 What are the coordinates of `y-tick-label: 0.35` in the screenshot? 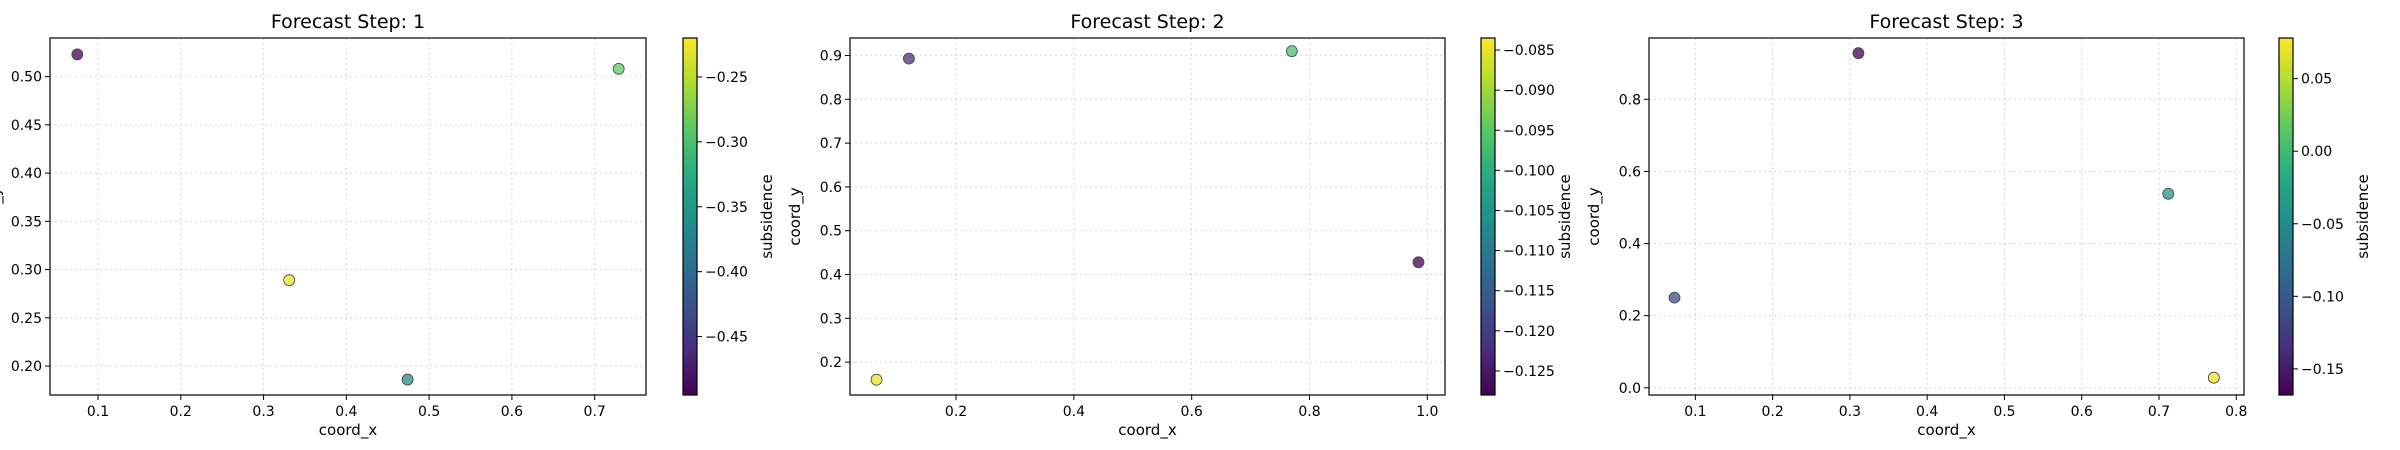 It's located at (26, 222).